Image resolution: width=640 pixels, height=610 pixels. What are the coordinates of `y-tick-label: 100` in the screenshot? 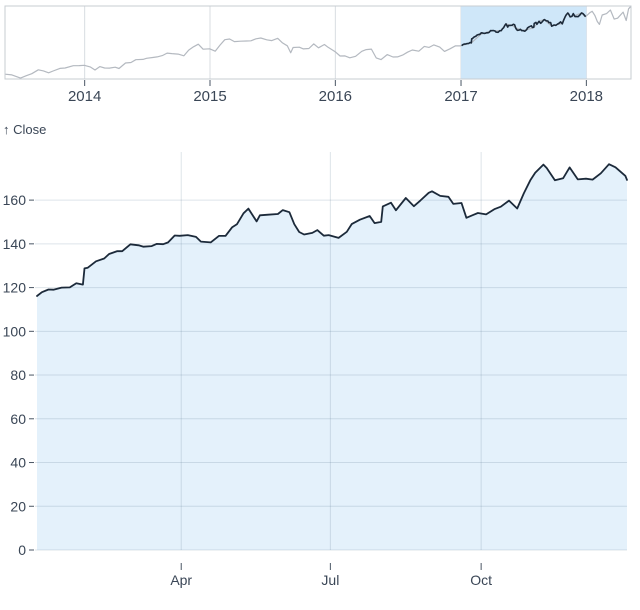 It's located at (15, 331).